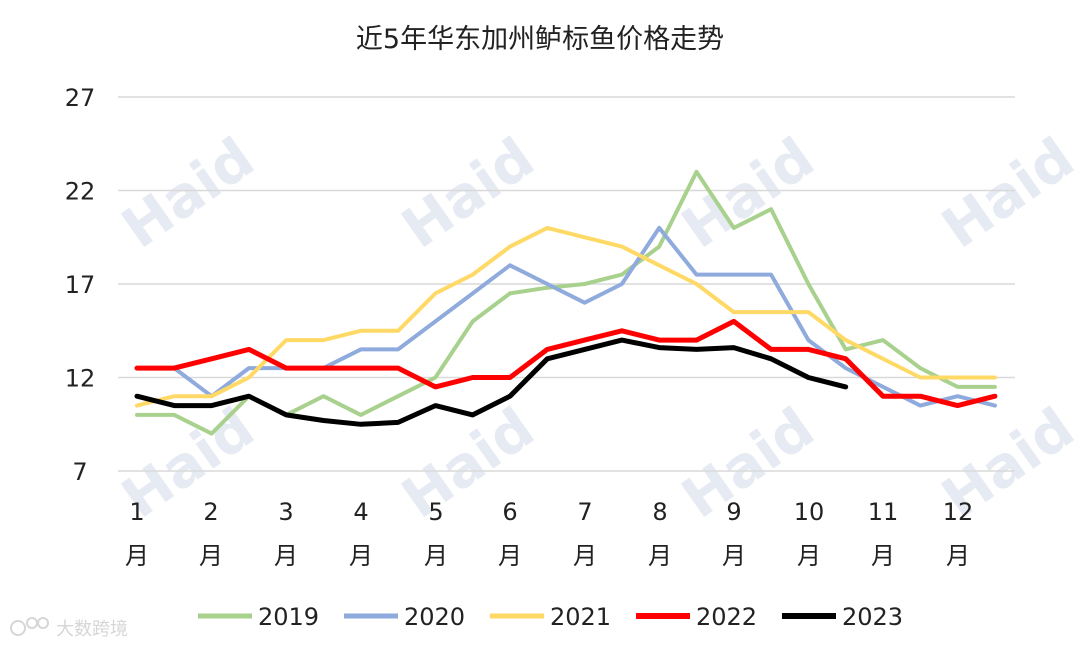 The width and height of the screenshot is (1080, 648). What do you see at coordinates (809, 512) in the screenshot?
I see `x-tick-label: 10` at bounding box center [809, 512].